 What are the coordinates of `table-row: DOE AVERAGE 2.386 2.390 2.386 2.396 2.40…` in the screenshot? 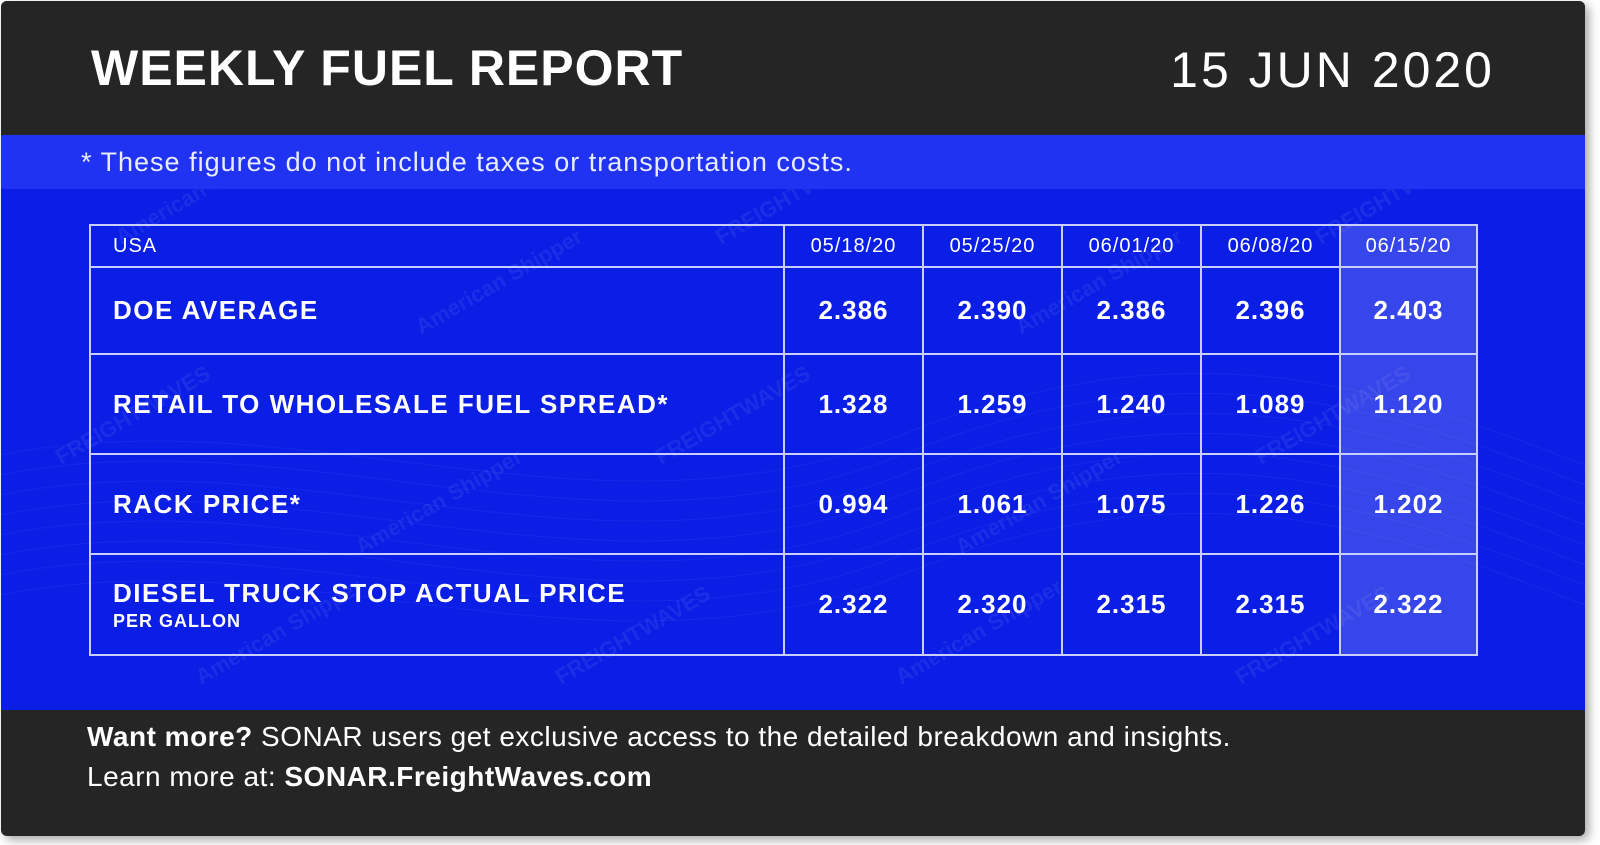 It's located at (783, 310).